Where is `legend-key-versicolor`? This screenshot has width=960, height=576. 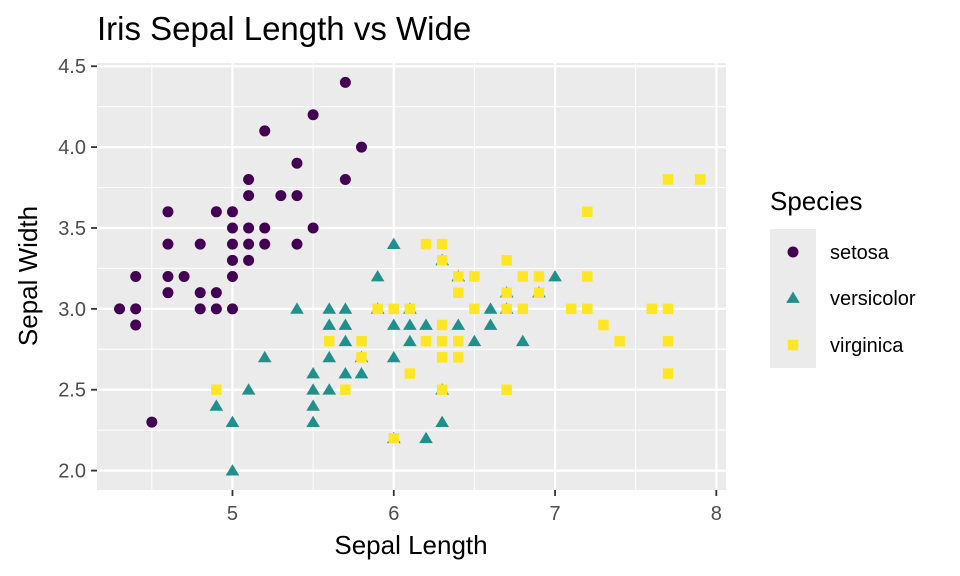
legend-key-versicolor is located at coordinates (793, 297).